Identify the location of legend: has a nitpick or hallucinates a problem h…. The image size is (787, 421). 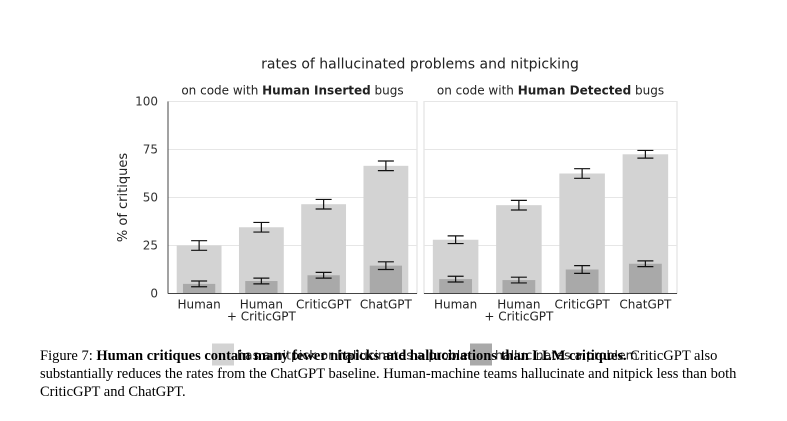
(425, 354).